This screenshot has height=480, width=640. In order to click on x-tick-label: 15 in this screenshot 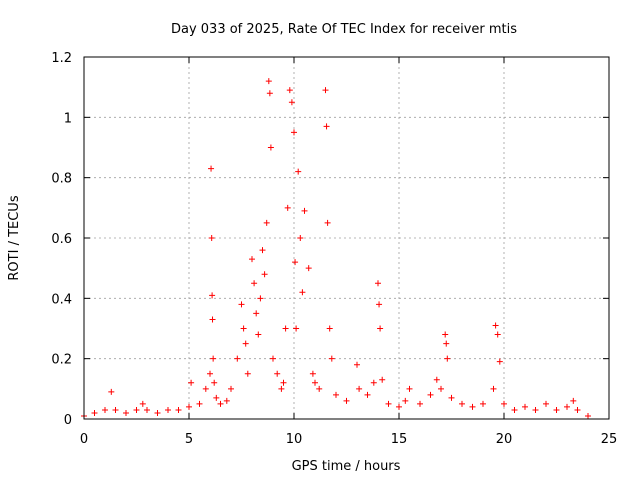, I will do `click(399, 439)`.